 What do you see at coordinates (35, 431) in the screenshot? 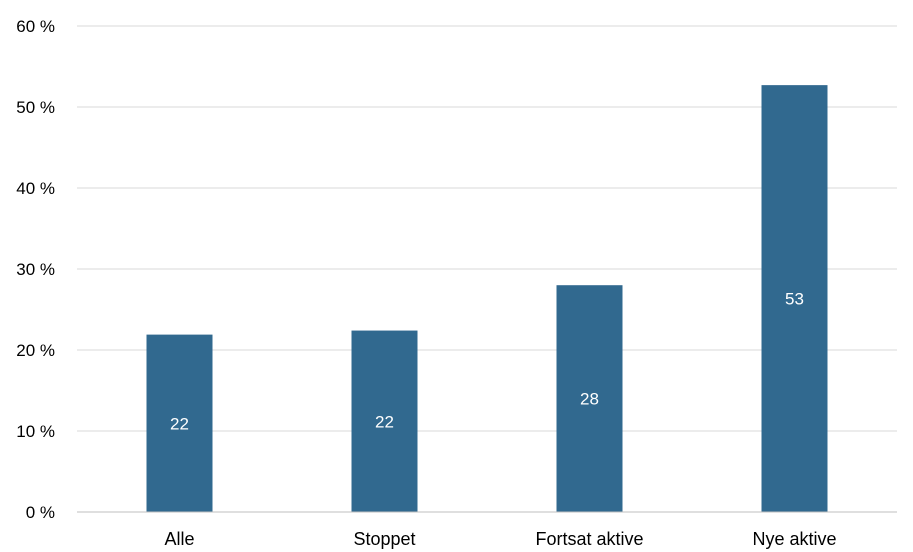
I see `y-tick-label: 10 %` at bounding box center [35, 431].